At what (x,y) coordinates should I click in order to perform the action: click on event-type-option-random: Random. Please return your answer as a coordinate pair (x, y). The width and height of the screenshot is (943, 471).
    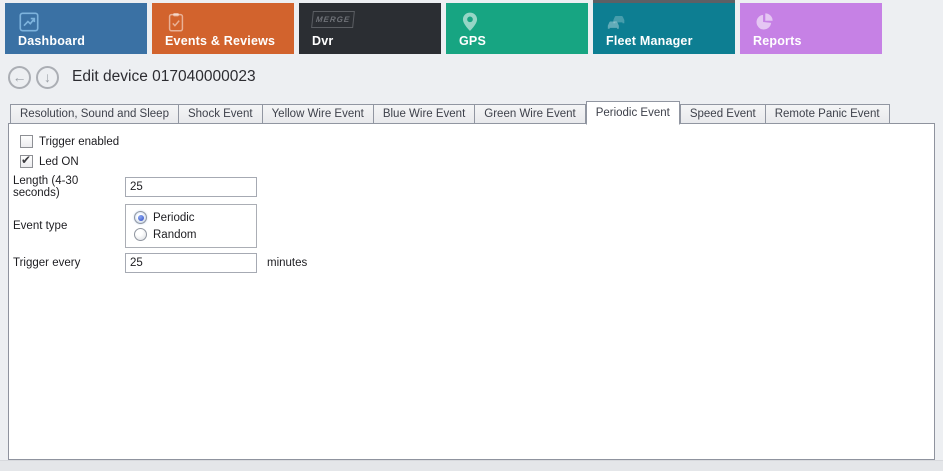
    Looking at the image, I should click on (191, 234).